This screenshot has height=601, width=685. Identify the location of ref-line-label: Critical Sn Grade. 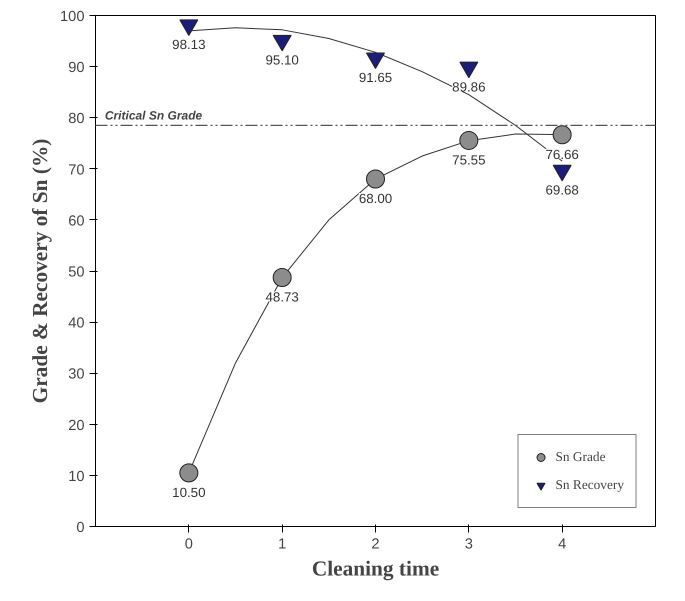
(153, 115).